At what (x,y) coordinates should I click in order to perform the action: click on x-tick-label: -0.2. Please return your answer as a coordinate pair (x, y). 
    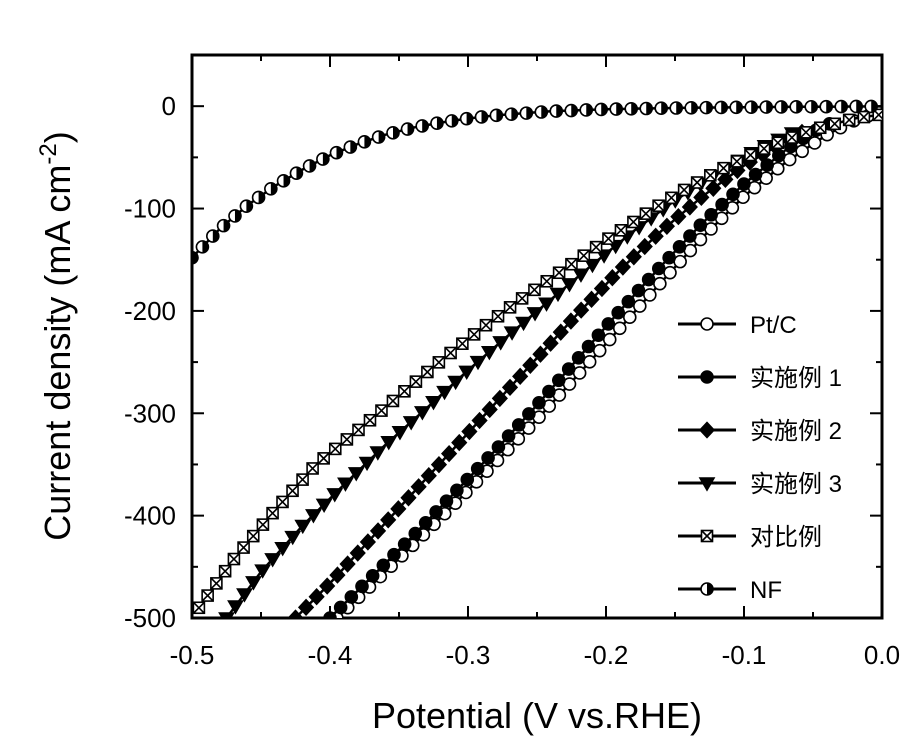
    Looking at the image, I should click on (606, 655).